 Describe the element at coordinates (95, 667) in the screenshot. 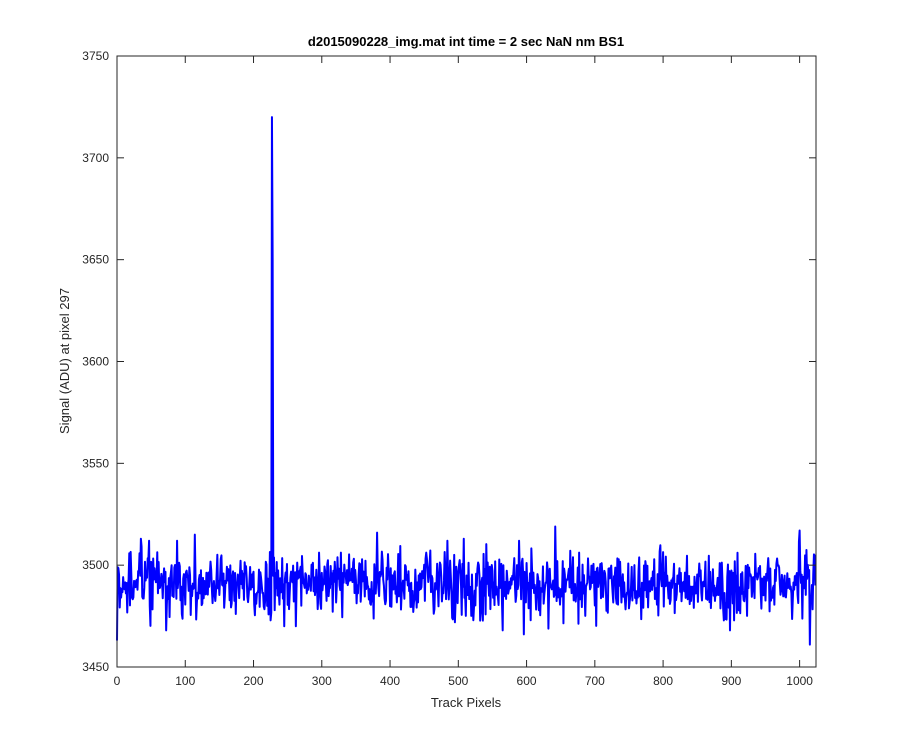

I see `y-tick-label: 3450` at that location.